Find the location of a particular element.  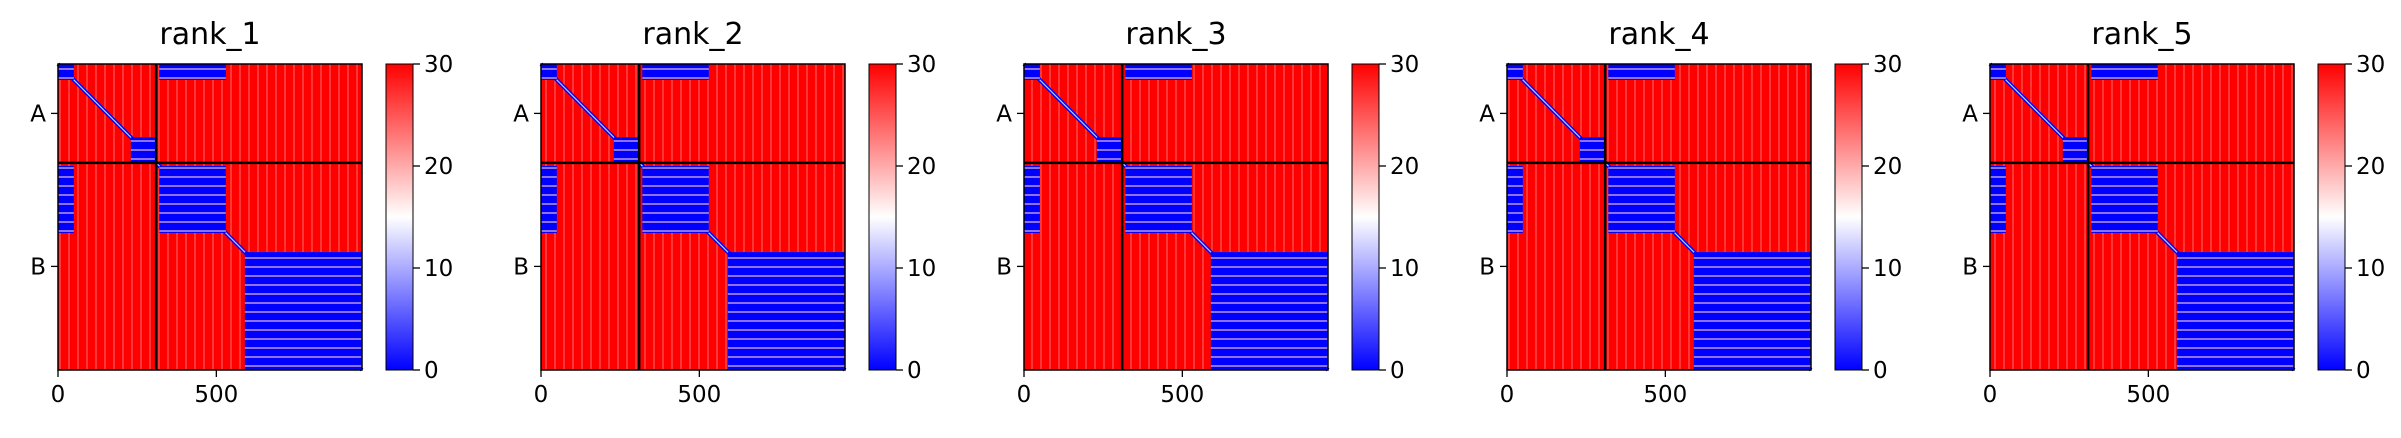

panel-title: rank_3 is located at coordinates (1175, 34).